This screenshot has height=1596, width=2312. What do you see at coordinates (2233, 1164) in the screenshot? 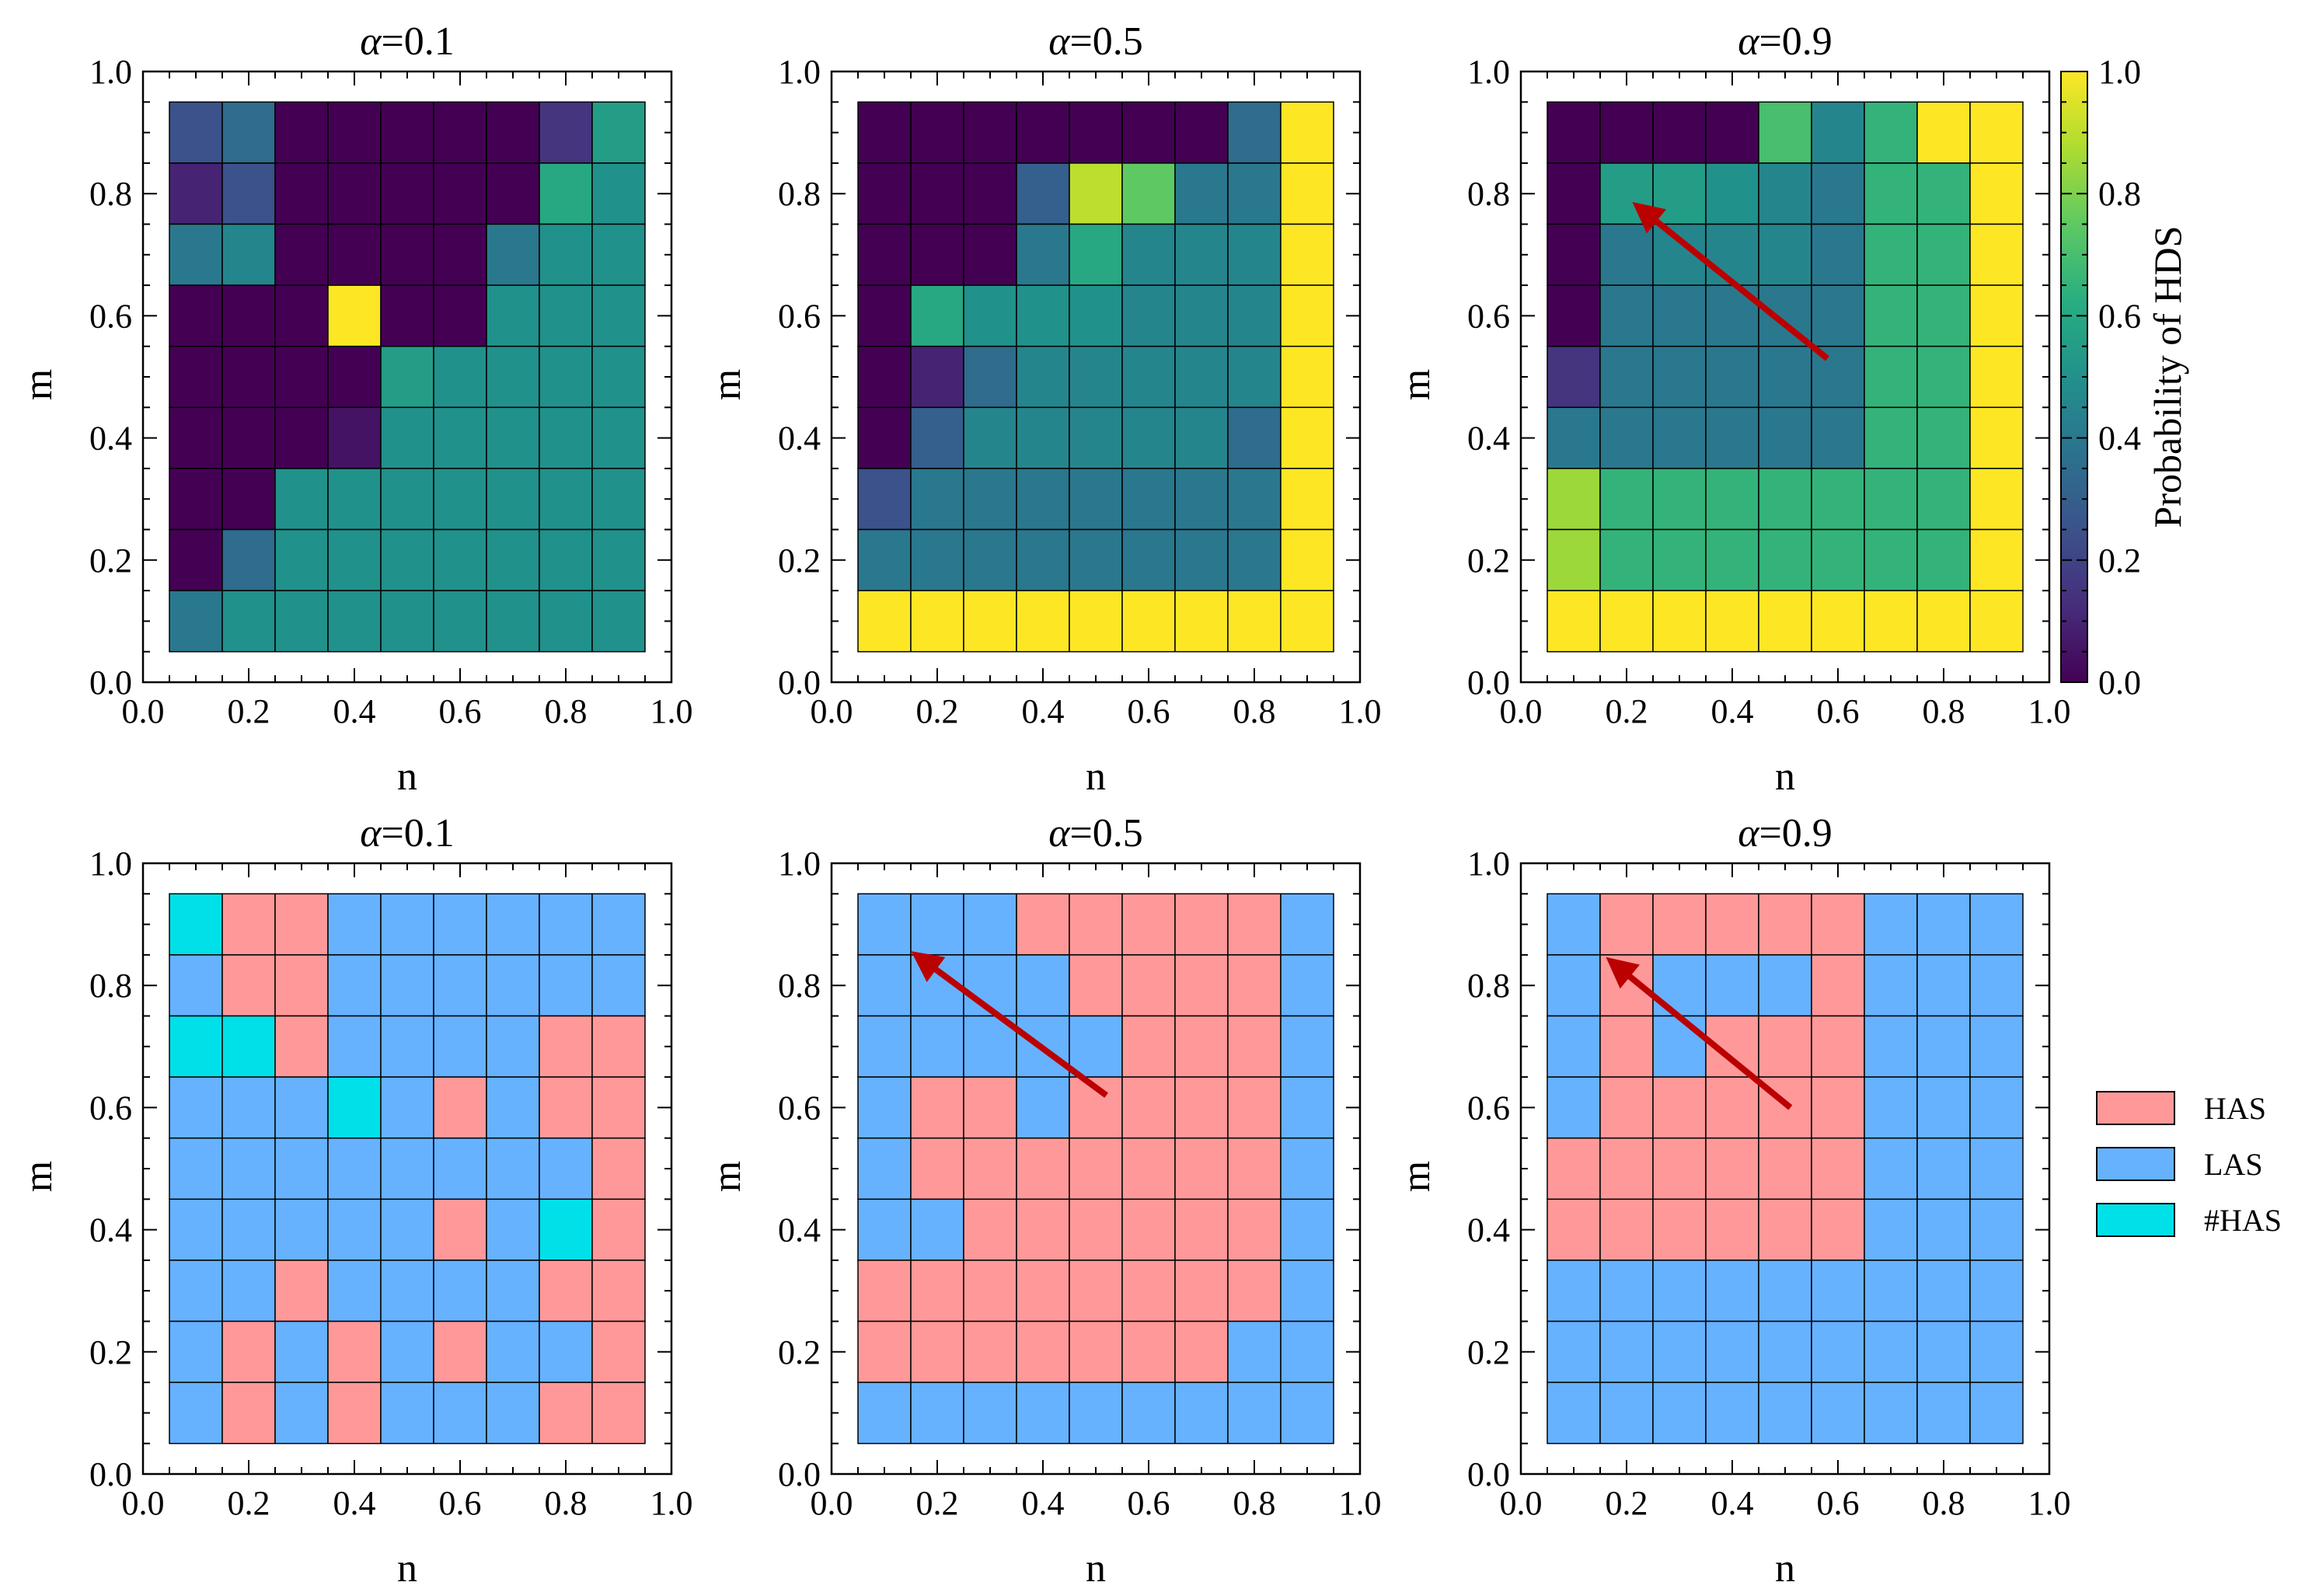
I see `legend-label-las: LAS` at bounding box center [2233, 1164].